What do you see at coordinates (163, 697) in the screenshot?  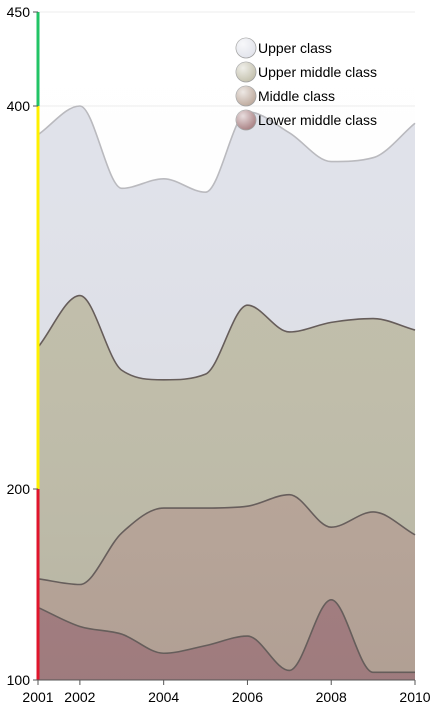 I see `x-tick-label: 2004` at bounding box center [163, 697].